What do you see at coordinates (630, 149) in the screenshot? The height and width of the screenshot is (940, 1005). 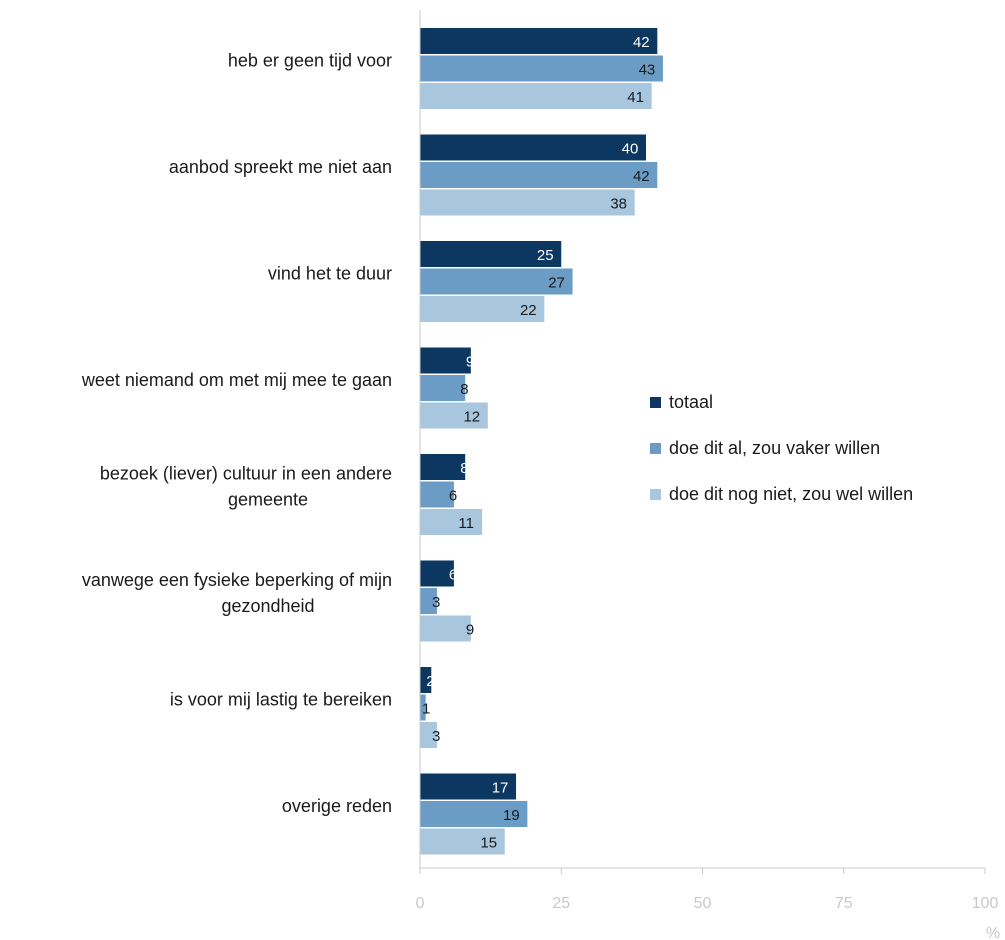 I see `data-label: 40` at bounding box center [630, 149].